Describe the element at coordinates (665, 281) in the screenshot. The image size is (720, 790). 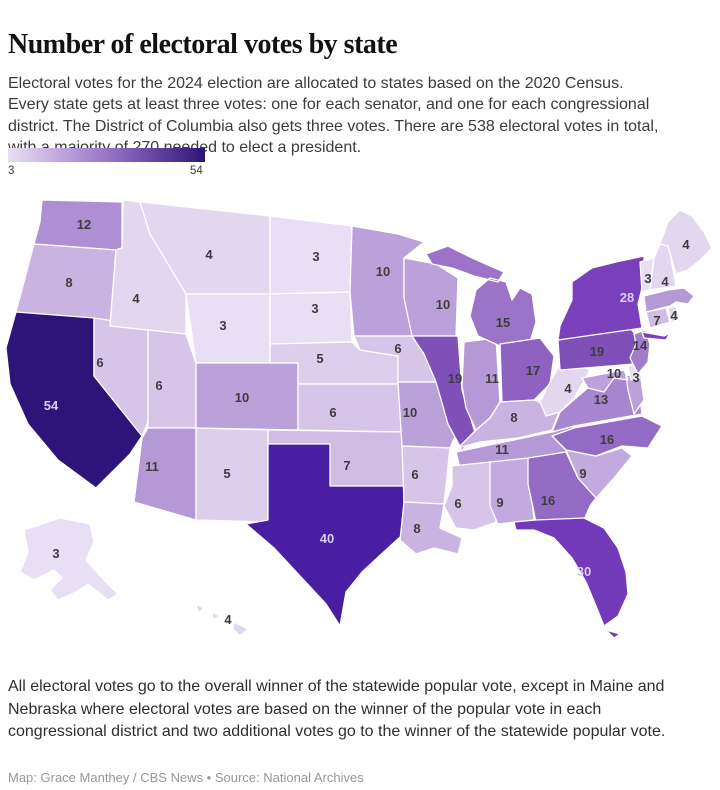
I see `state-label-NH: 4` at that location.